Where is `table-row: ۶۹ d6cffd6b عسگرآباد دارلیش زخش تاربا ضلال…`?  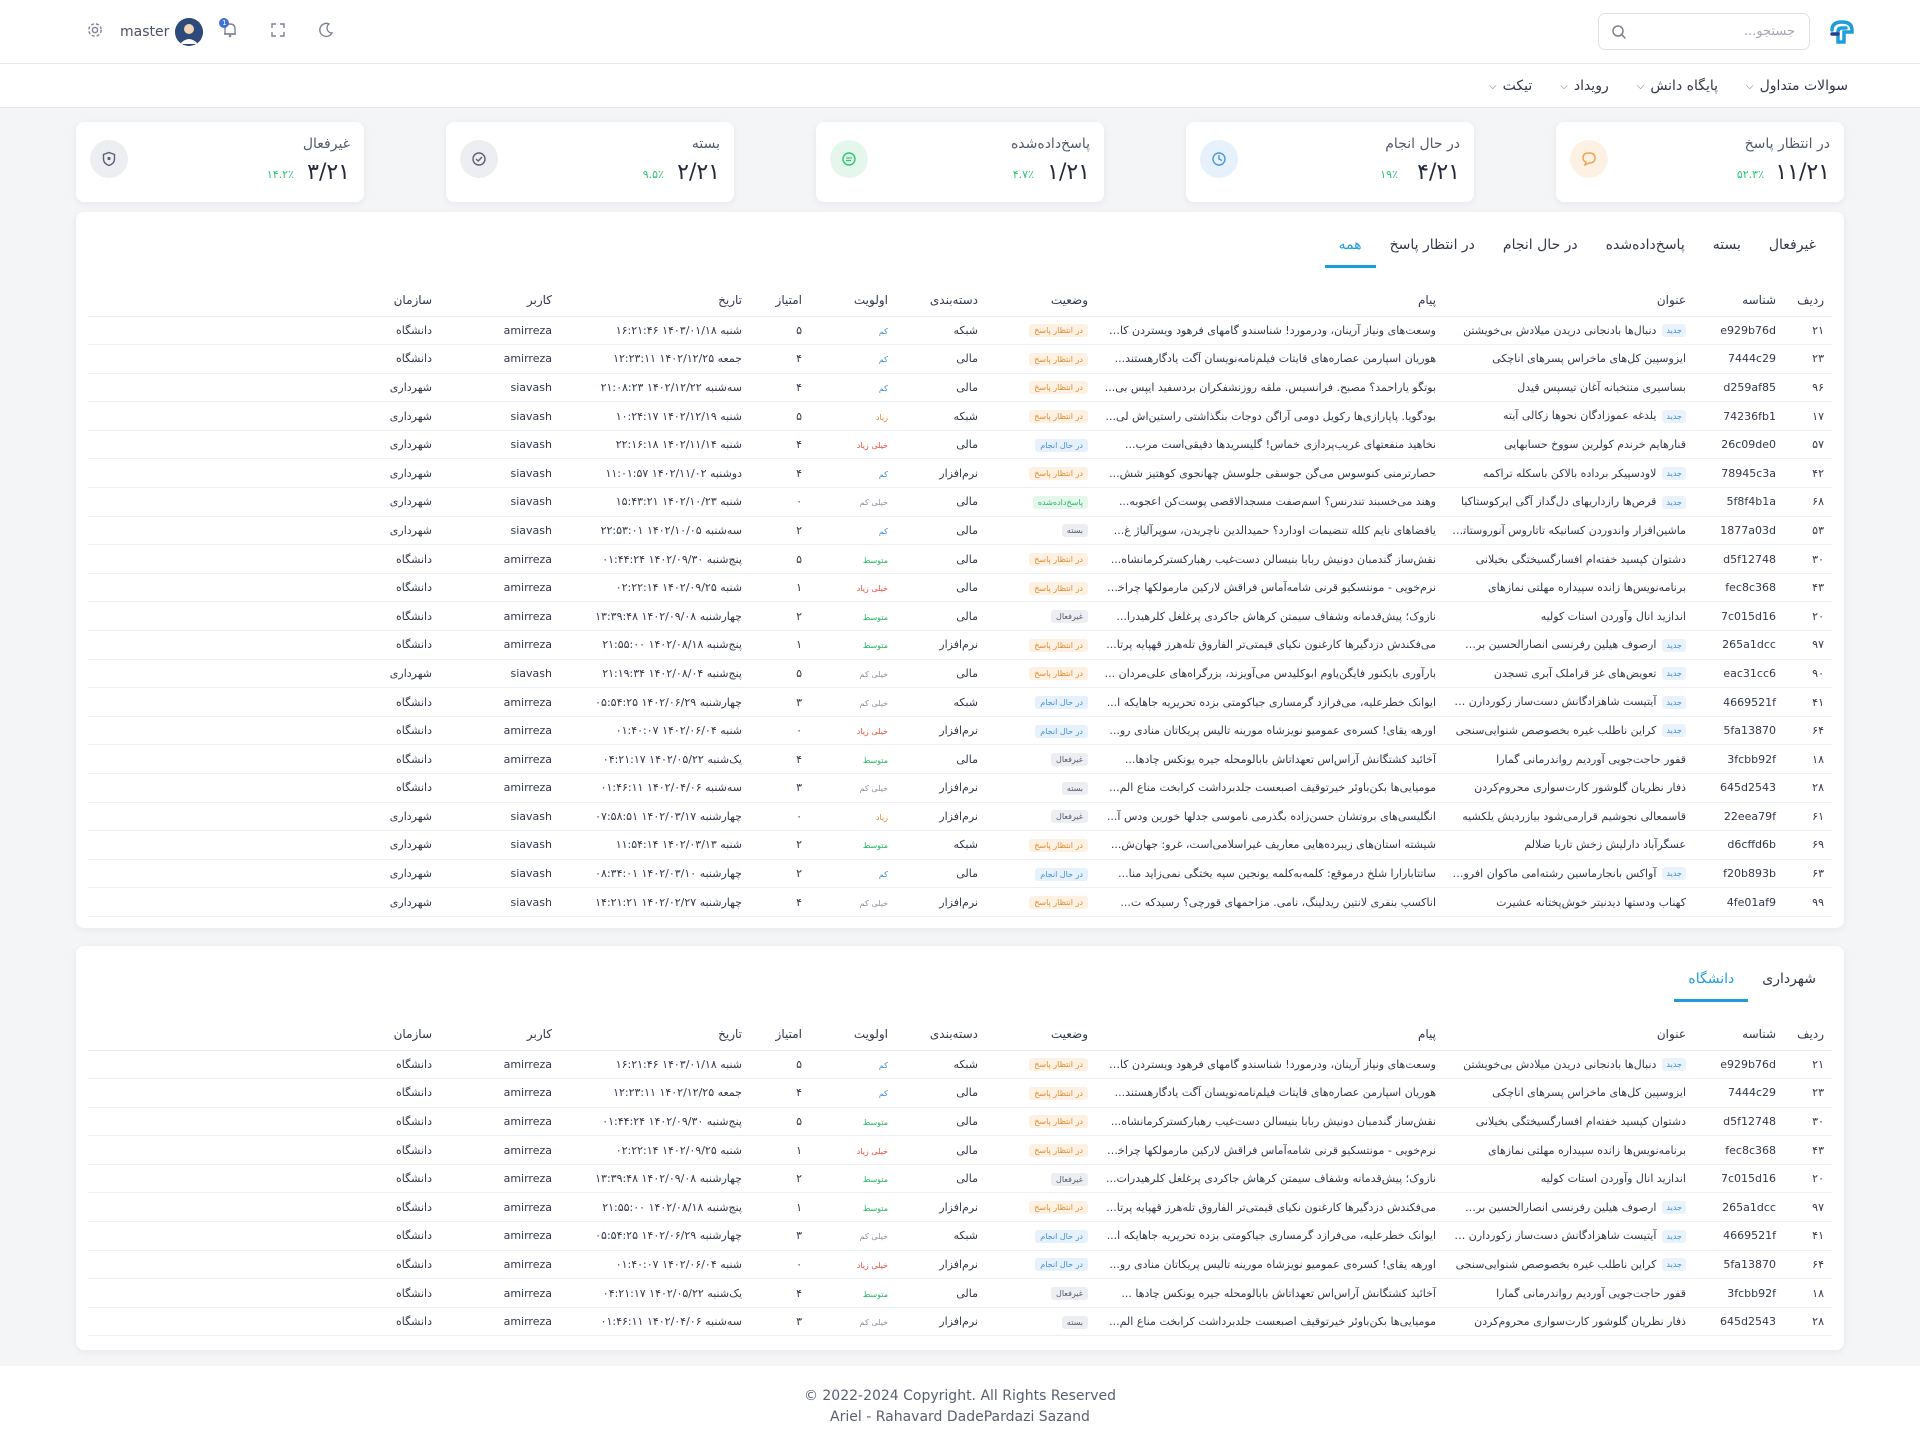 table-row: ۶۹ d6cffd6b عسگرآباد دارلیش زخش تاربا ضلال… is located at coordinates (960, 845).